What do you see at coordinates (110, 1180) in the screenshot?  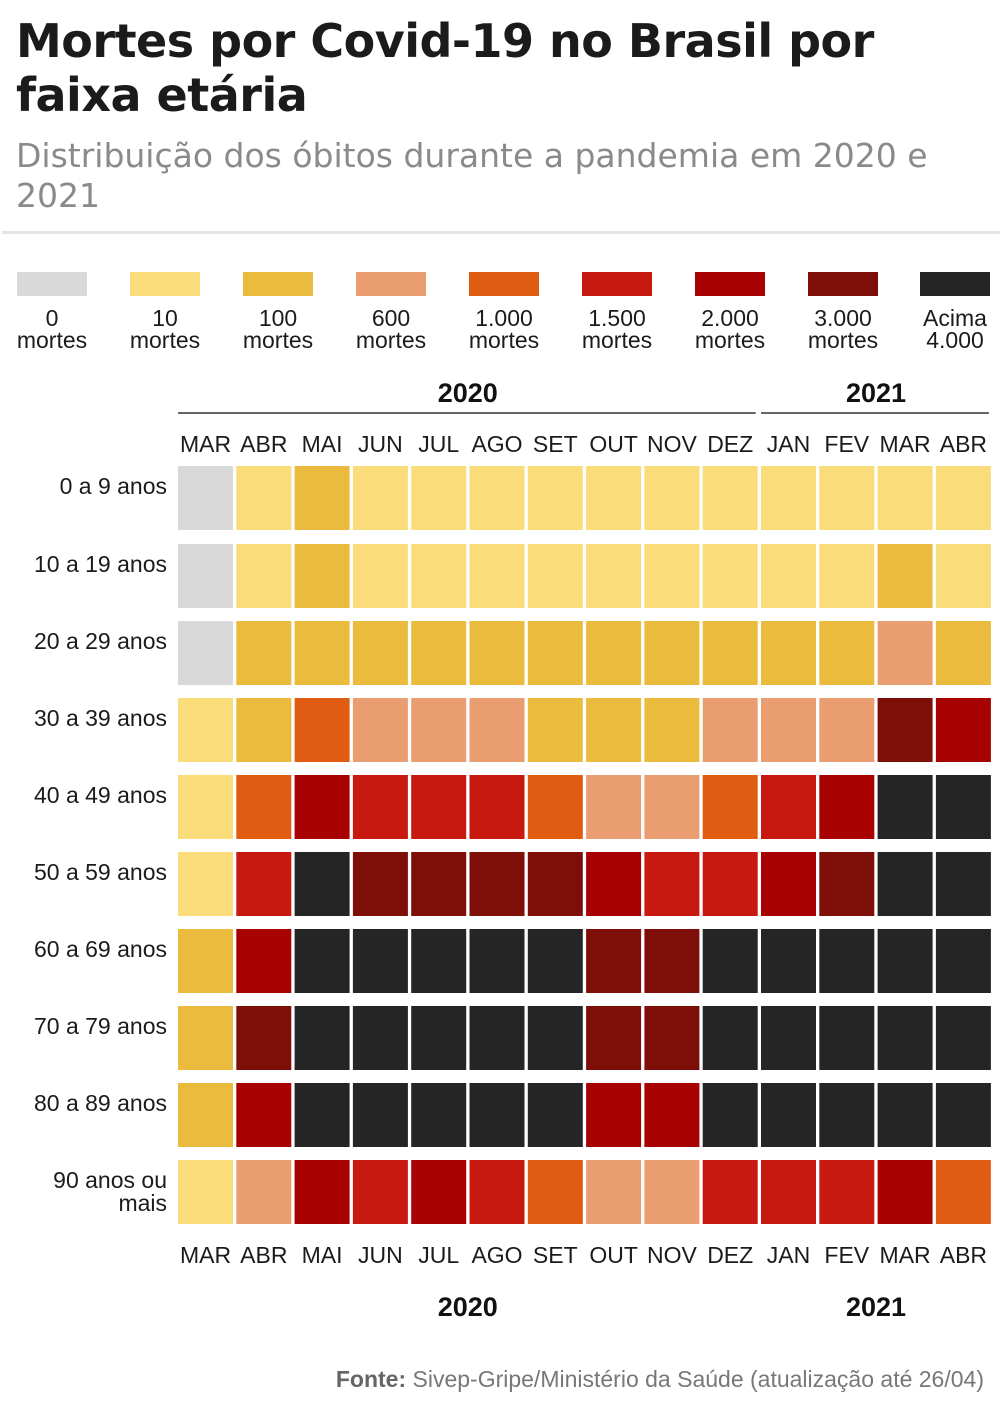 I see `row-label: 90 anos ou` at bounding box center [110, 1180].